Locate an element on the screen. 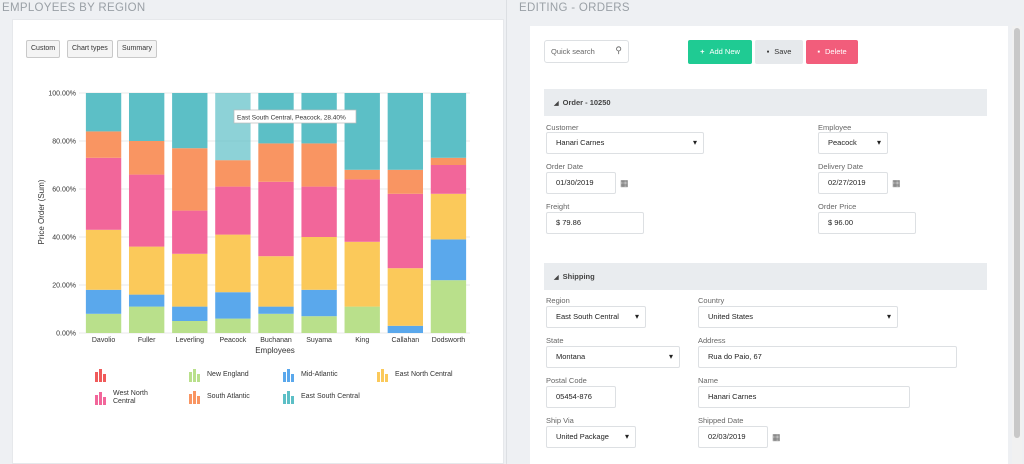 This screenshot has height=464, width=1024. ship-via-value: United Package is located at coordinates (582, 436).